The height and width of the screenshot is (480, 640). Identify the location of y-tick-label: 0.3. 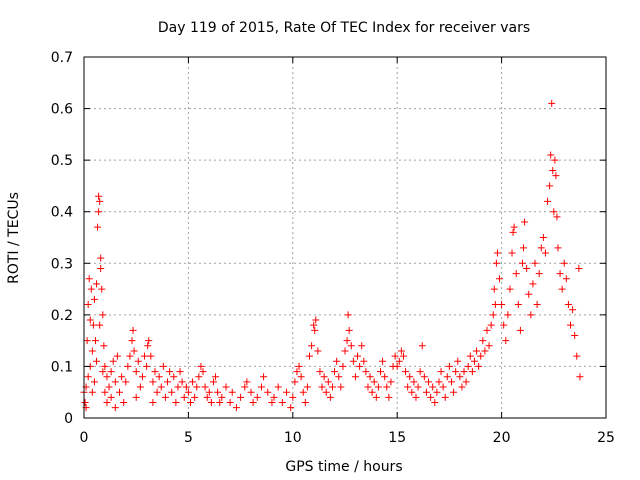
(62, 264).